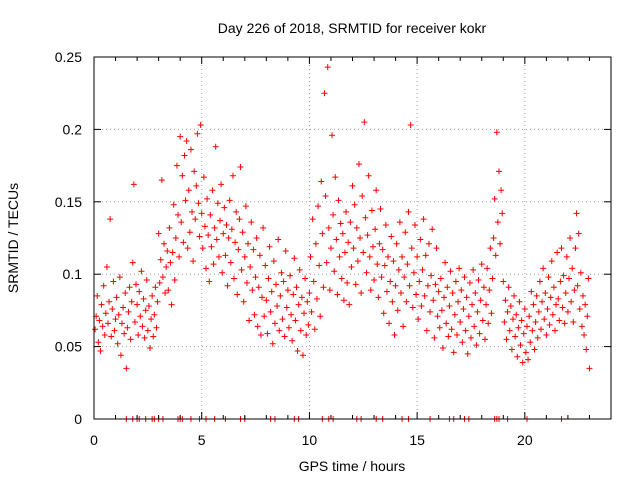 The width and height of the screenshot is (640, 485). What do you see at coordinates (13, 238) in the screenshot?
I see `y-axis-label: SRMTID / TECUs` at bounding box center [13, 238].